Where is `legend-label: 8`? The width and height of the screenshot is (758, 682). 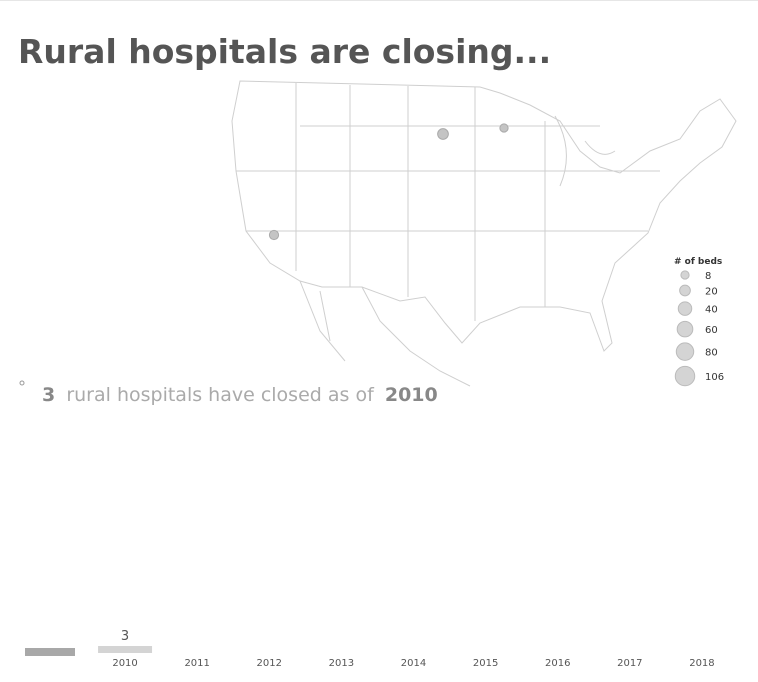 legend-label: 8 is located at coordinates (708, 276).